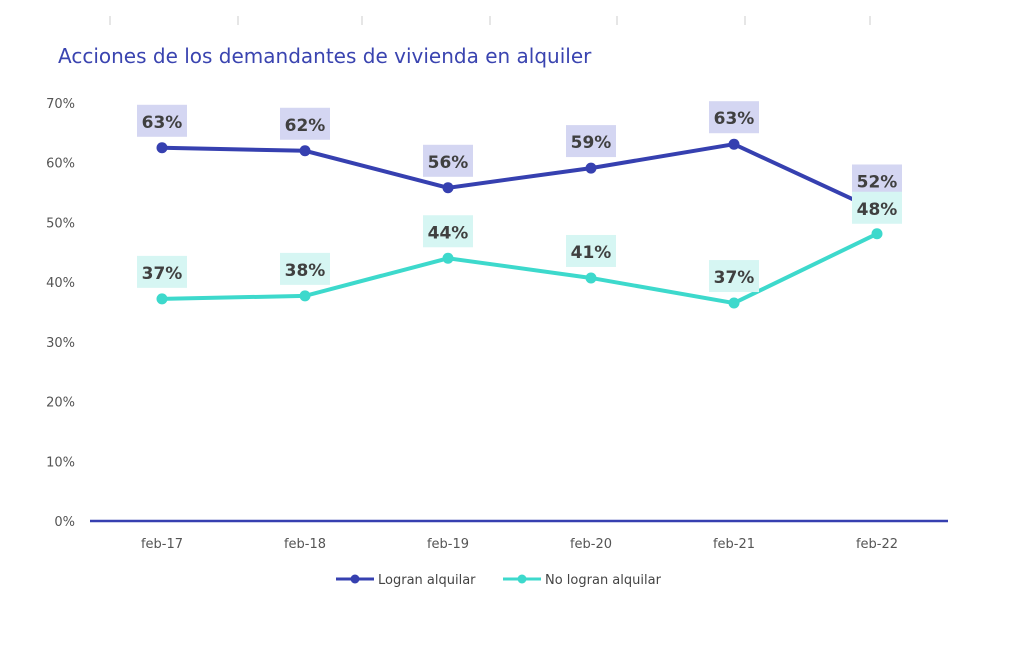 The width and height of the screenshot is (1016, 668). I want to click on data-labels-0: 63% 62% 56% 59% 63% 52%, so click(519, 149).